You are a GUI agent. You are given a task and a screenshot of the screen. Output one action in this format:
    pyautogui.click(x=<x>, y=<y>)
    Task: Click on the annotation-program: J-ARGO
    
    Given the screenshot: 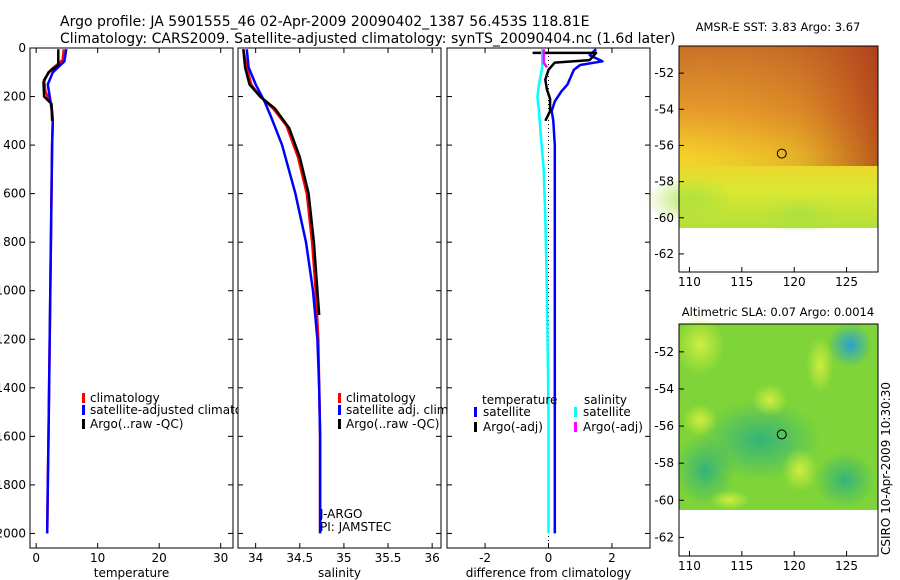 What is the action you would take?
    pyautogui.click(x=340, y=514)
    